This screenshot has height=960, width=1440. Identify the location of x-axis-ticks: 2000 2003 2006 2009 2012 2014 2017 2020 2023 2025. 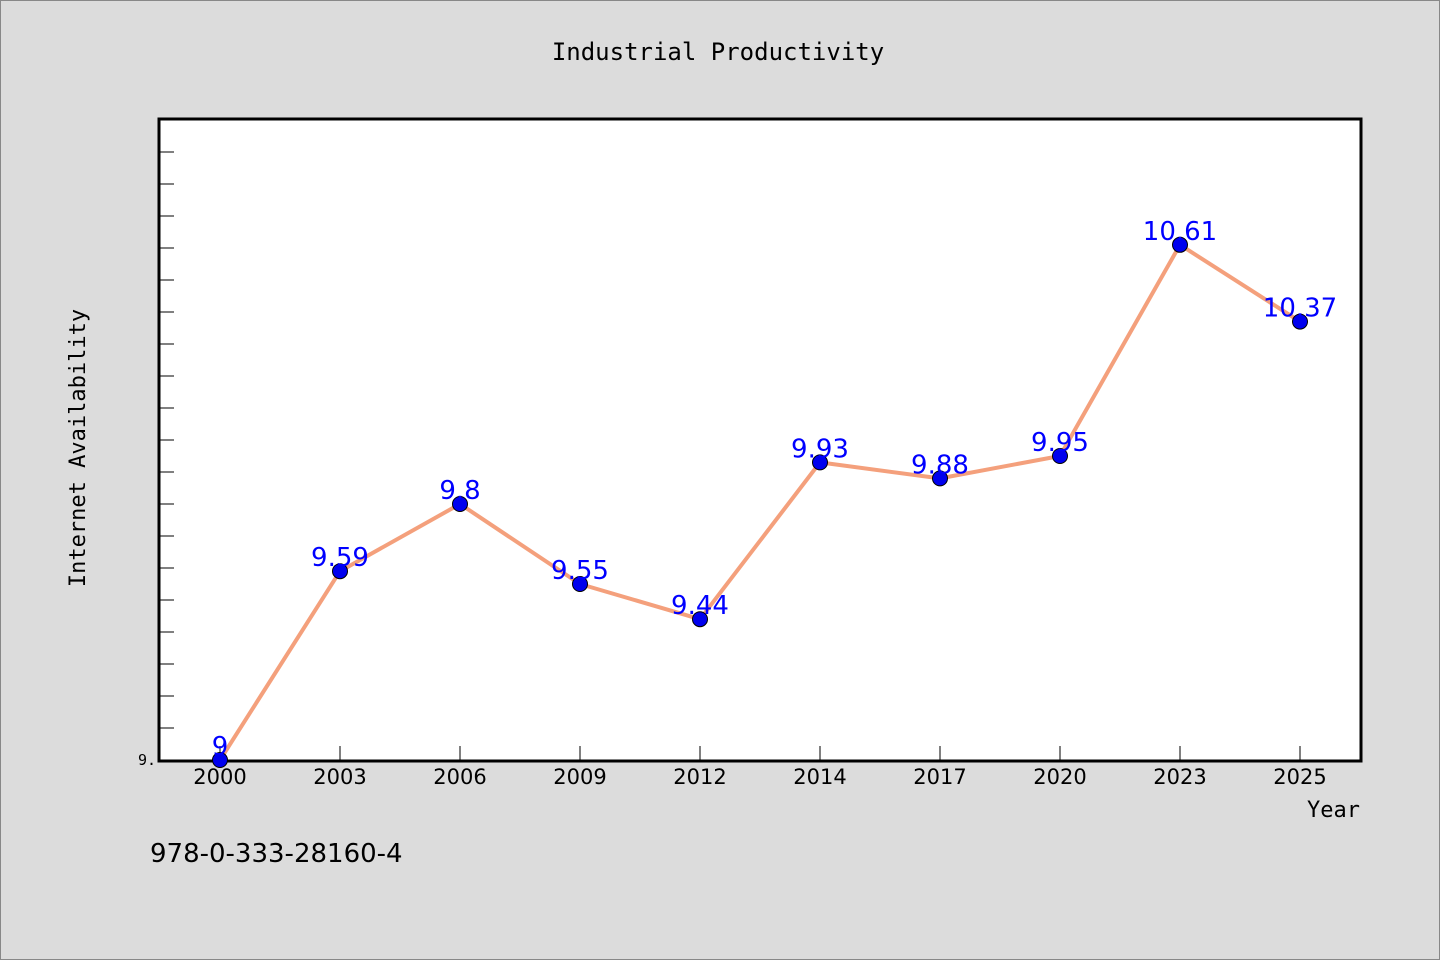
(760, 767).